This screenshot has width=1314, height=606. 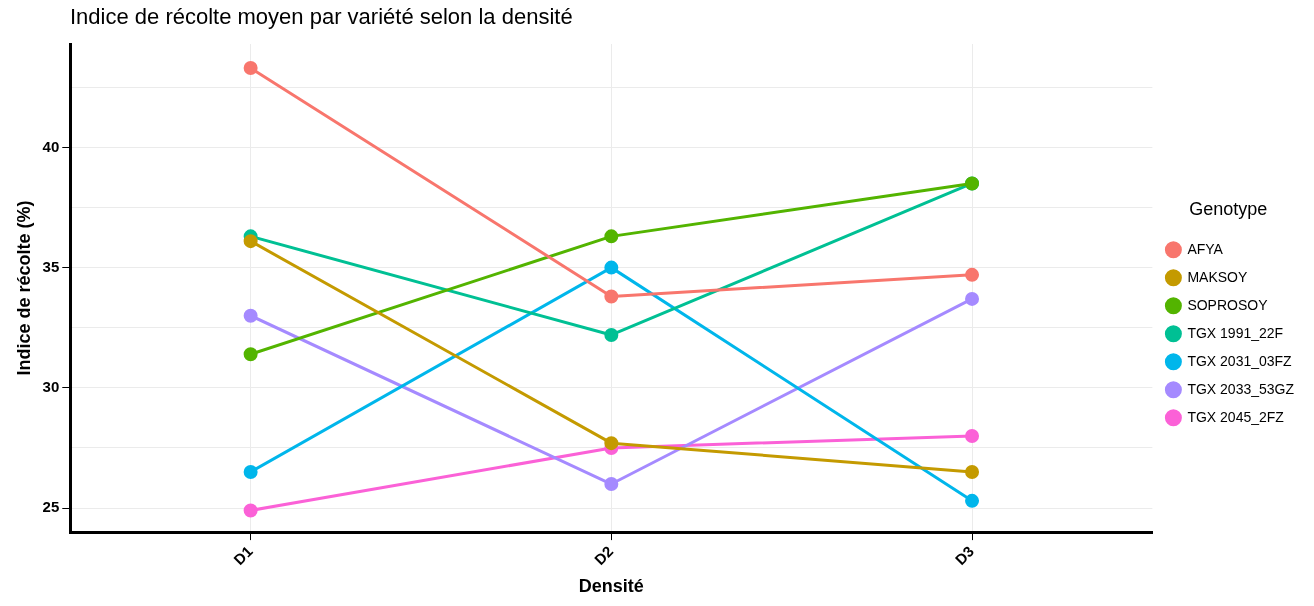 What do you see at coordinates (51, 266) in the screenshot?
I see `y-tick-label: 35` at bounding box center [51, 266].